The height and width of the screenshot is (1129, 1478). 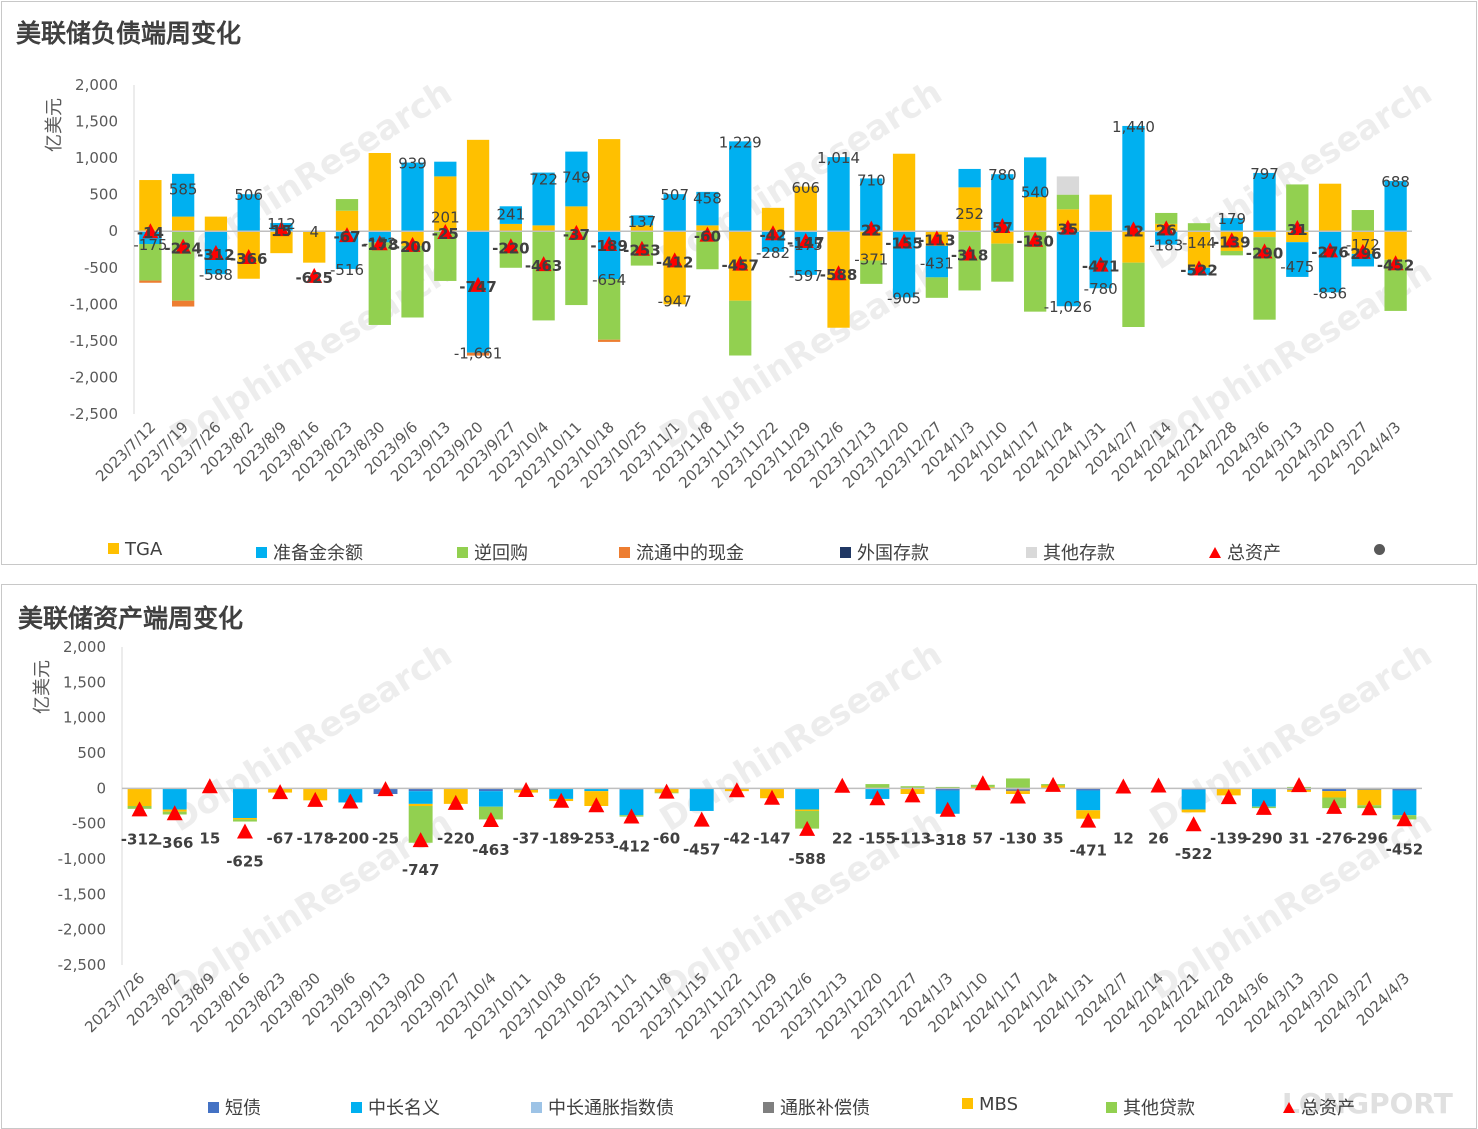 I want to click on data-label: -747, so click(x=478, y=287).